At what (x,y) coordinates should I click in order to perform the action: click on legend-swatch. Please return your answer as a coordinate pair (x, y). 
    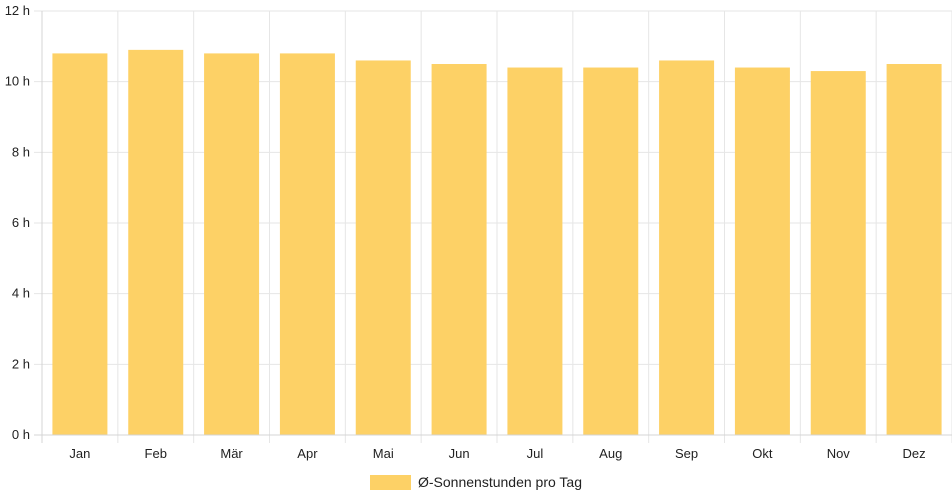
    Looking at the image, I should click on (390, 482).